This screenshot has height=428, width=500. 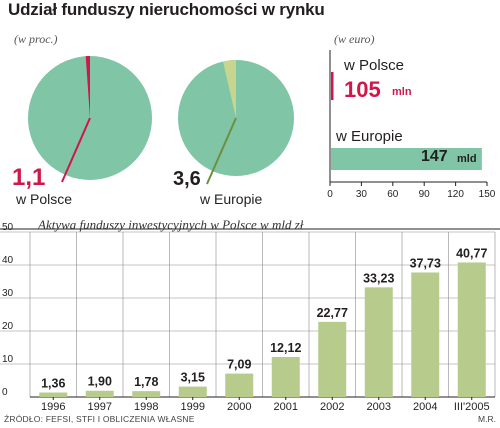 I want to click on hbar-poland-label: w Polsce, so click(x=374, y=65).